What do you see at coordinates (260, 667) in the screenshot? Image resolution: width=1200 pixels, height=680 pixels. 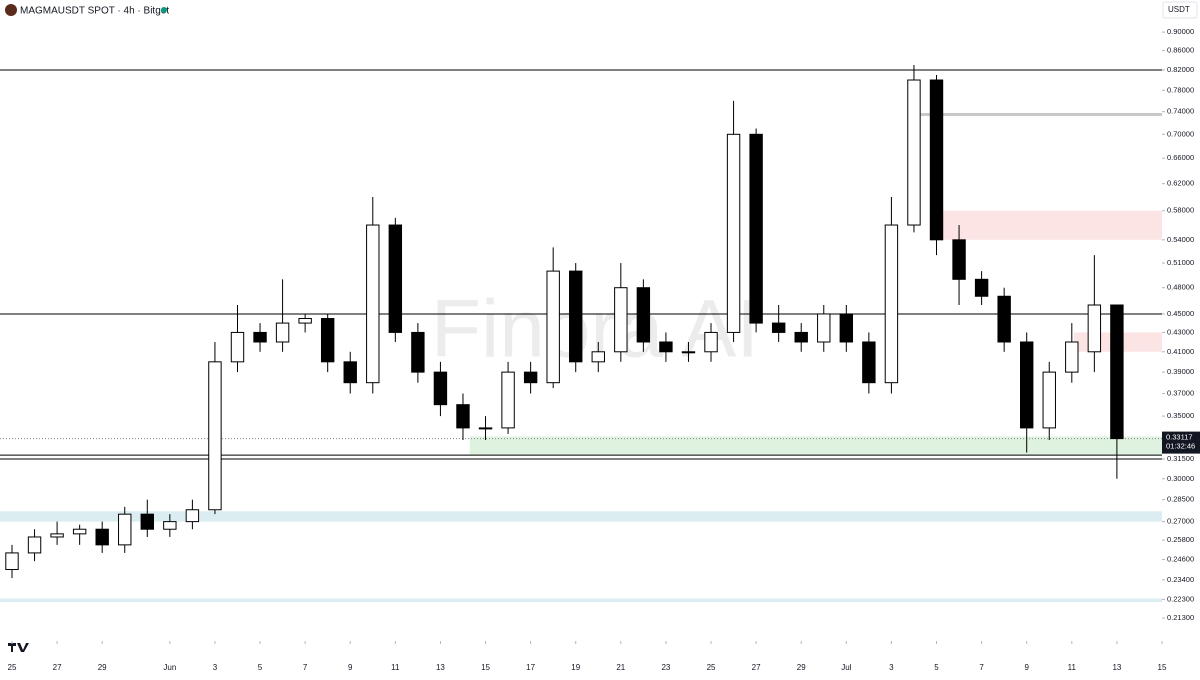 I see `x-tick-label: 5` at bounding box center [260, 667].